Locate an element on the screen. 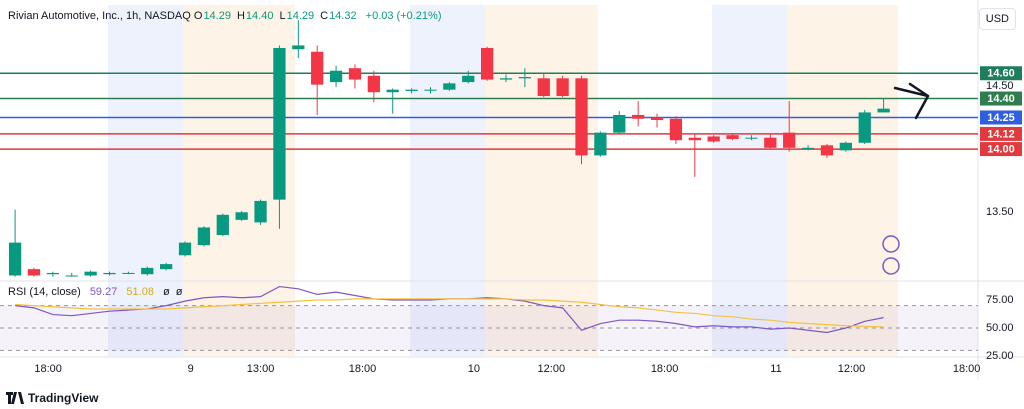 The width and height of the screenshot is (1024, 409). x-tick-label: 10 is located at coordinates (474, 369).